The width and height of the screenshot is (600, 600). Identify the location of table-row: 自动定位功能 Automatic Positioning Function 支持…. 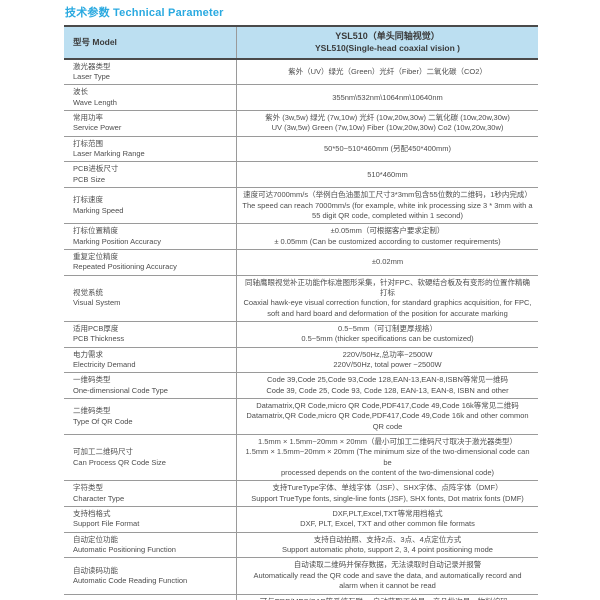
(301, 545).